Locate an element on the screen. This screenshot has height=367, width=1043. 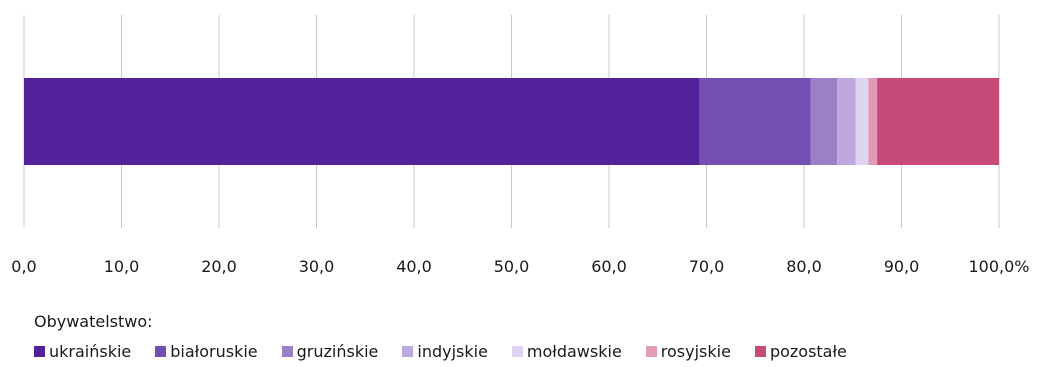
x-tick-label: 20,0 is located at coordinates (219, 266).